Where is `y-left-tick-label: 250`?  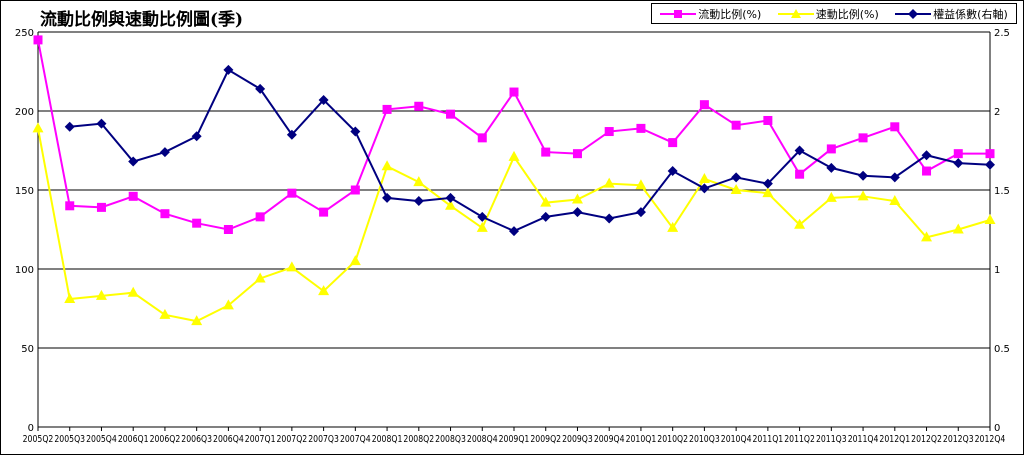
y-left-tick-label: 250 is located at coordinates (24, 33).